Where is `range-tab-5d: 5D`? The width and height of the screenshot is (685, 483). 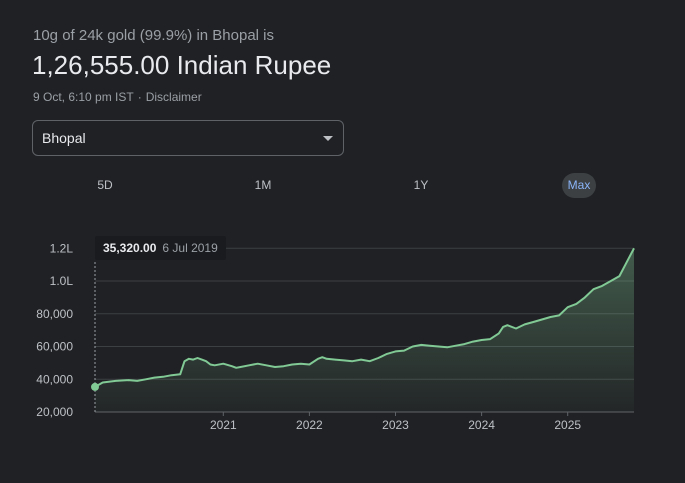 range-tab-5d: 5D is located at coordinates (105, 185).